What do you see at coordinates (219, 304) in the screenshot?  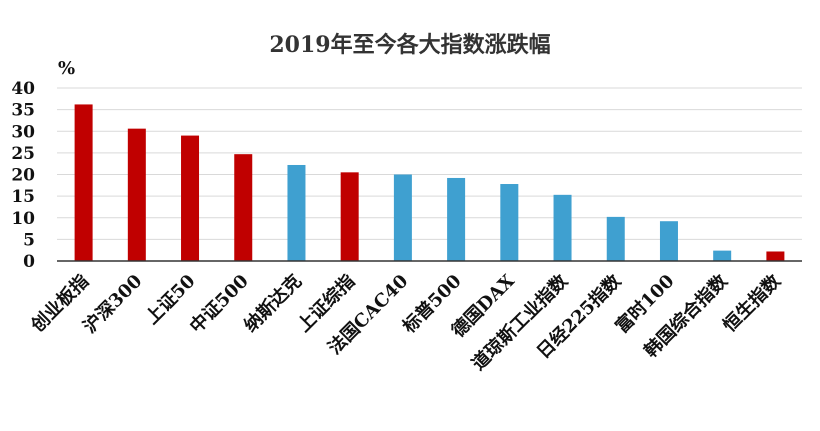 I see `x-tick-label: 中证500` at bounding box center [219, 304].